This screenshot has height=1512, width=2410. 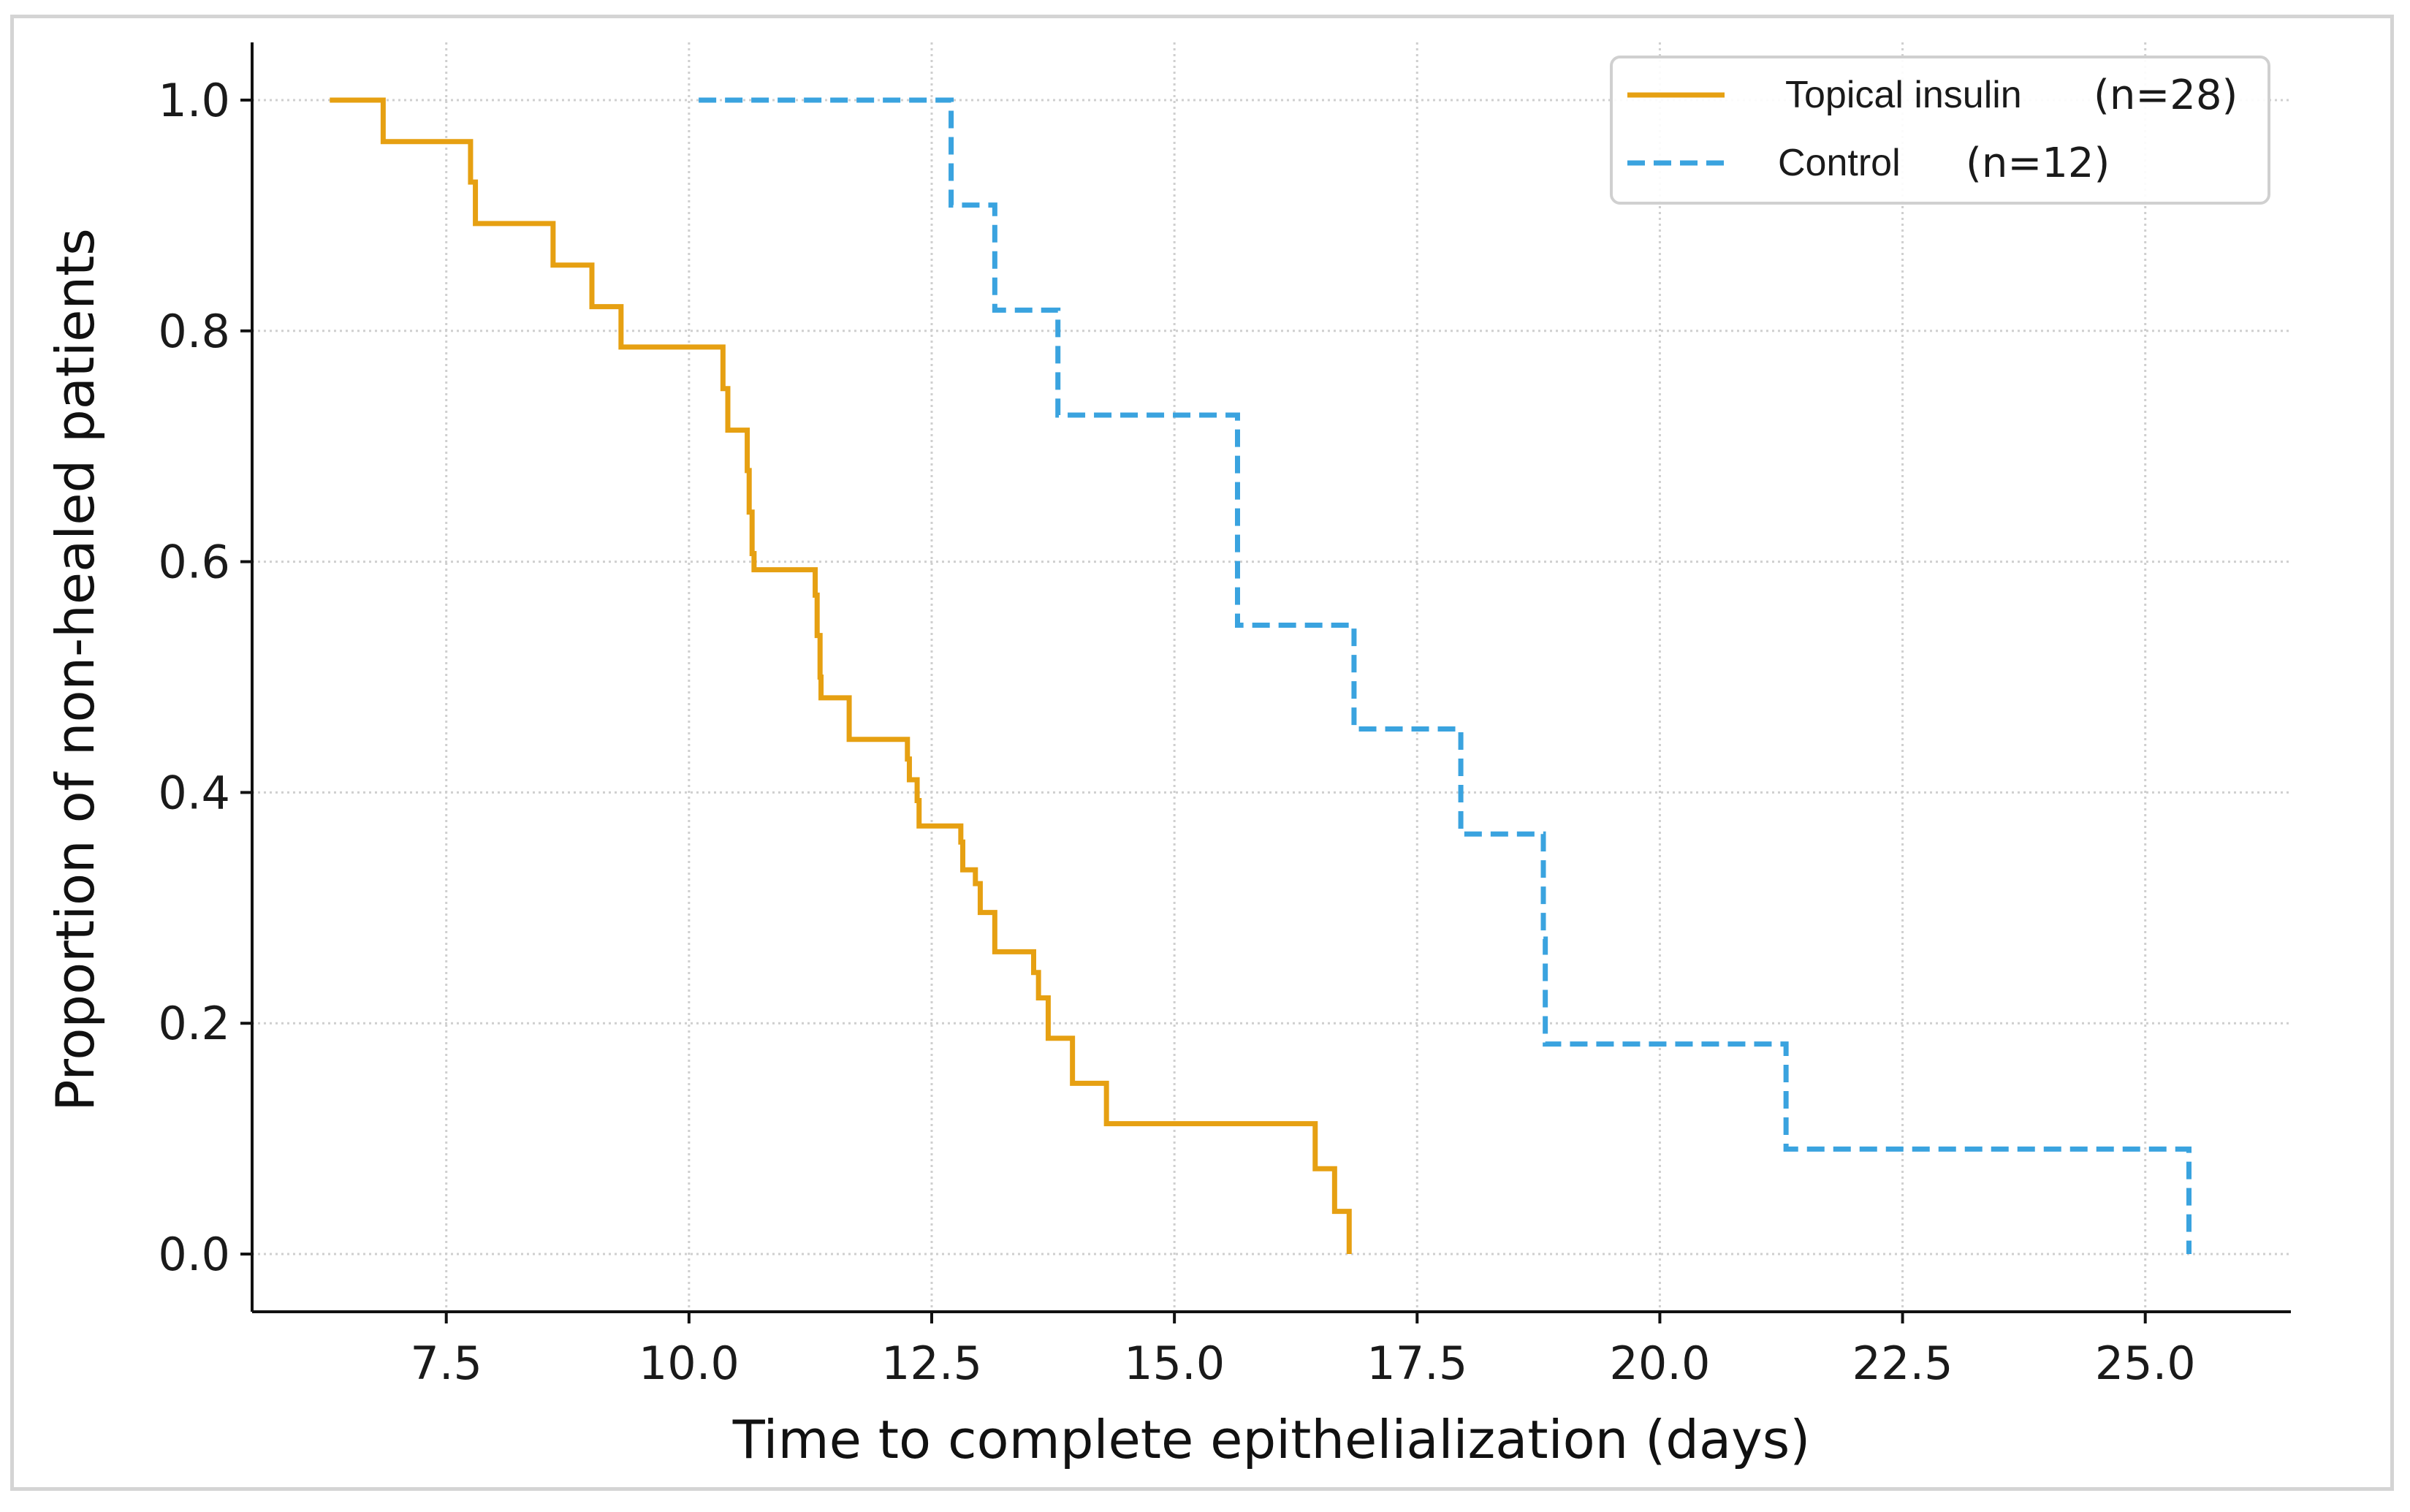 What do you see at coordinates (194, 562) in the screenshot?
I see `y-tick-label-3: 0.6` at bounding box center [194, 562].